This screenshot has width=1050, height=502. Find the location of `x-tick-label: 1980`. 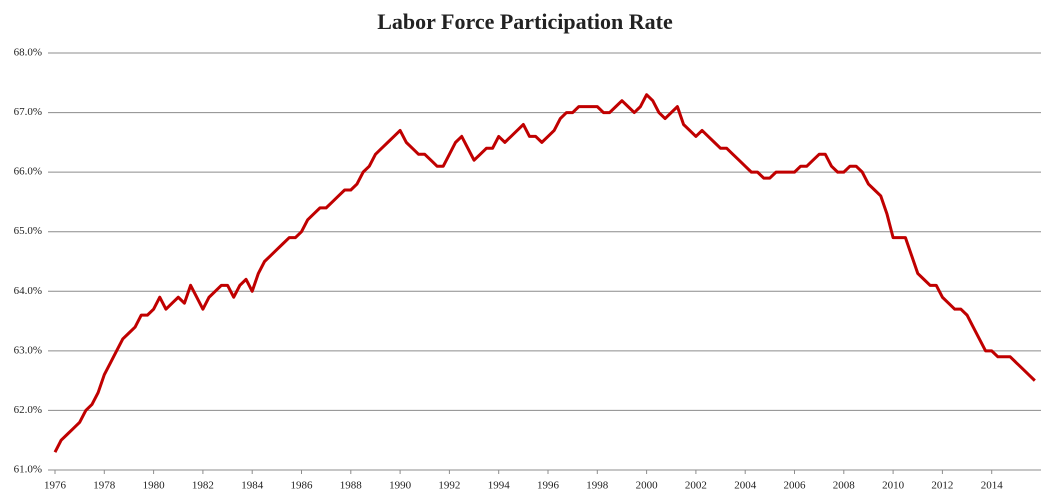

x-tick-label: 1980 is located at coordinates (154, 486).